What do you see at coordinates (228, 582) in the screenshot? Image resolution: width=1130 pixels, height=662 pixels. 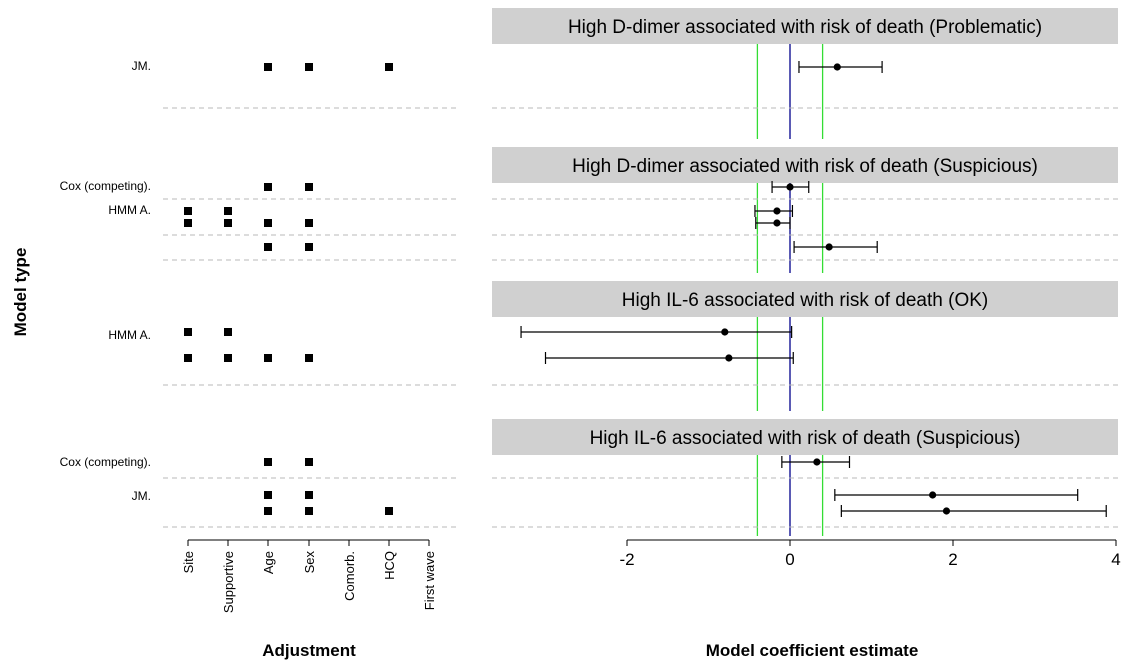 I see `adjustment-tick-label: Supportive` at bounding box center [228, 582].